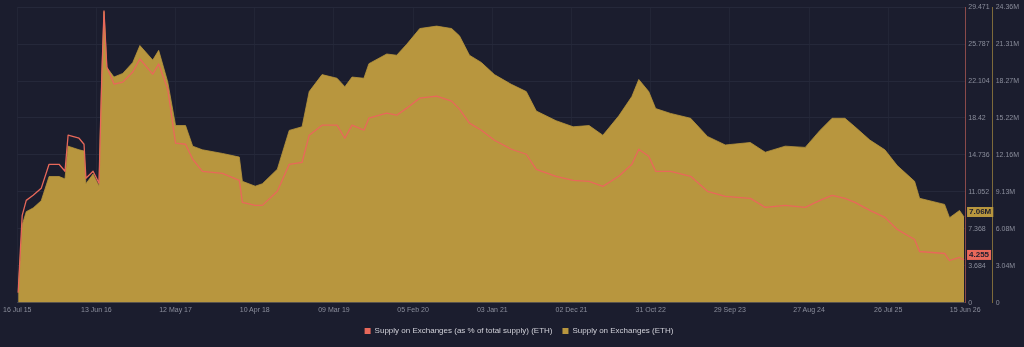  I want to click on legend-label: Supply on Exchanges (as % of total supply) (ETH), so click(463, 331).